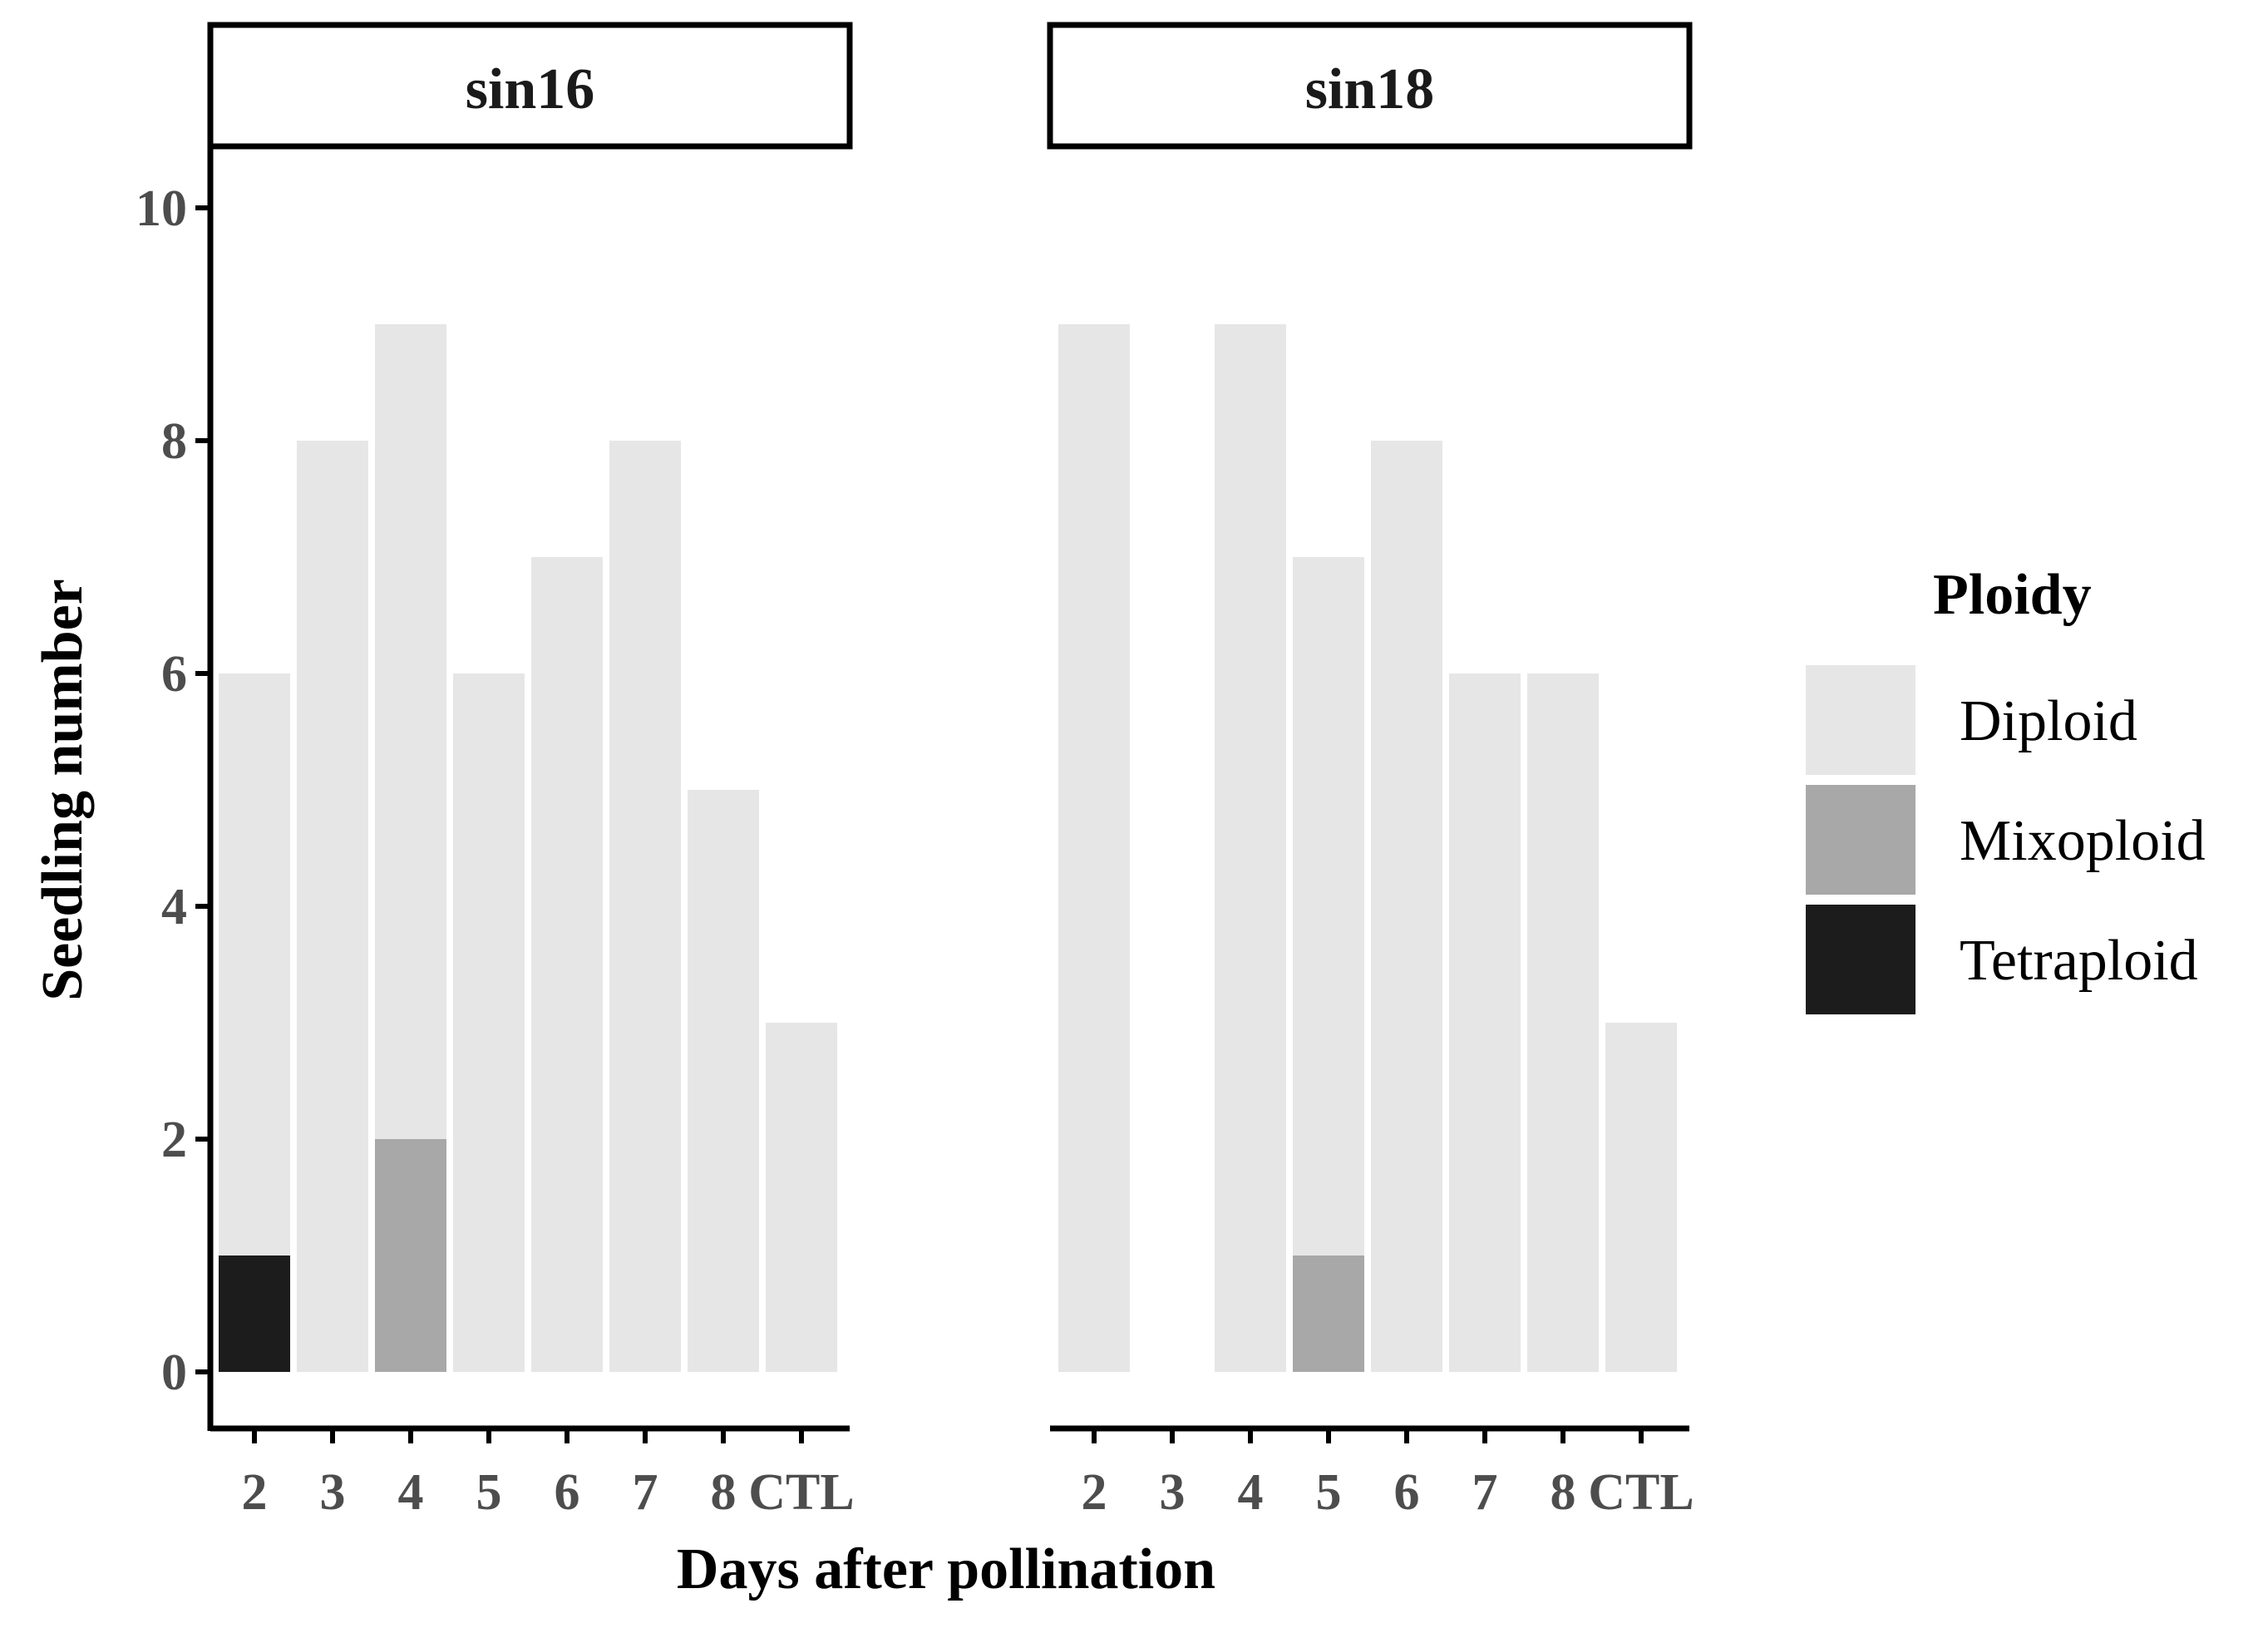 This screenshot has width=2268, height=1628. Describe the element at coordinates (174, 1372) in the screenshot. I see `y-tick-label: 0` at that location.